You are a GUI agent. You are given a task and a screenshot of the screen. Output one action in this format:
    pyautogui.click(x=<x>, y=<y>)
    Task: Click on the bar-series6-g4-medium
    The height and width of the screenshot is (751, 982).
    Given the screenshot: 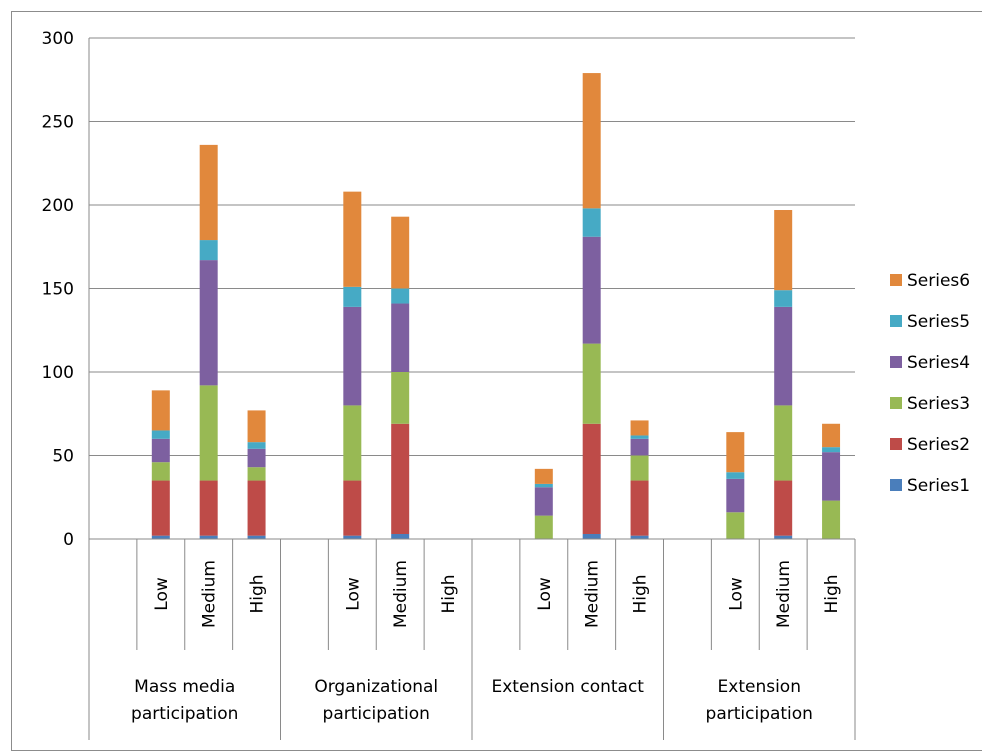 What is the action you would take?
    pyautogui.click(x=783, y=250)
    